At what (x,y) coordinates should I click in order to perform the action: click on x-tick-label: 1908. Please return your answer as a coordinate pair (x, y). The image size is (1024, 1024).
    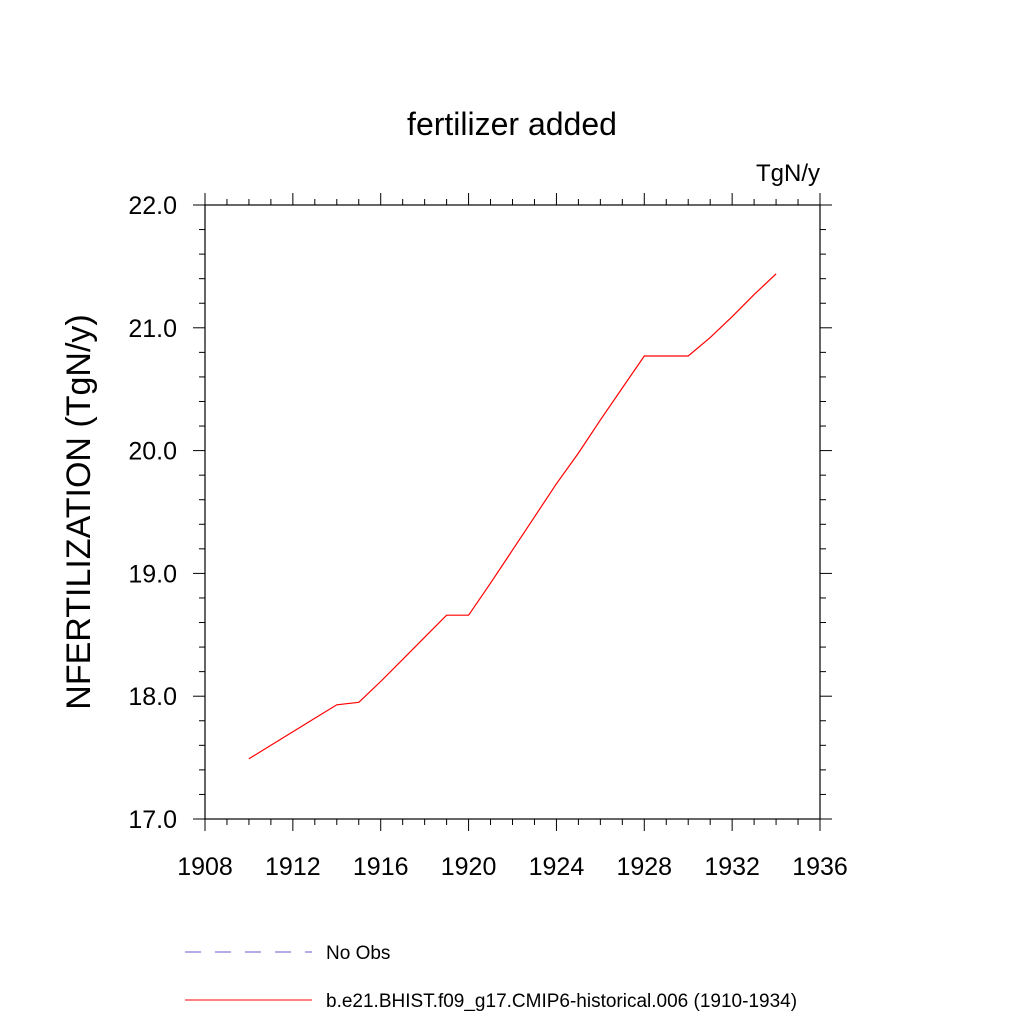
    Looking at the image, I should click on (205, 867).